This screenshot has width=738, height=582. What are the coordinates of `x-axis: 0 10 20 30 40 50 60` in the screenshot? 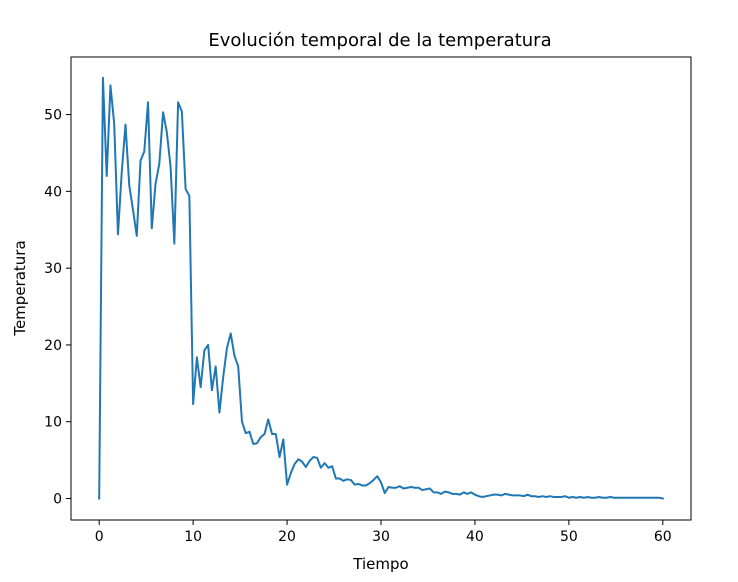 It's located at (383, 532).